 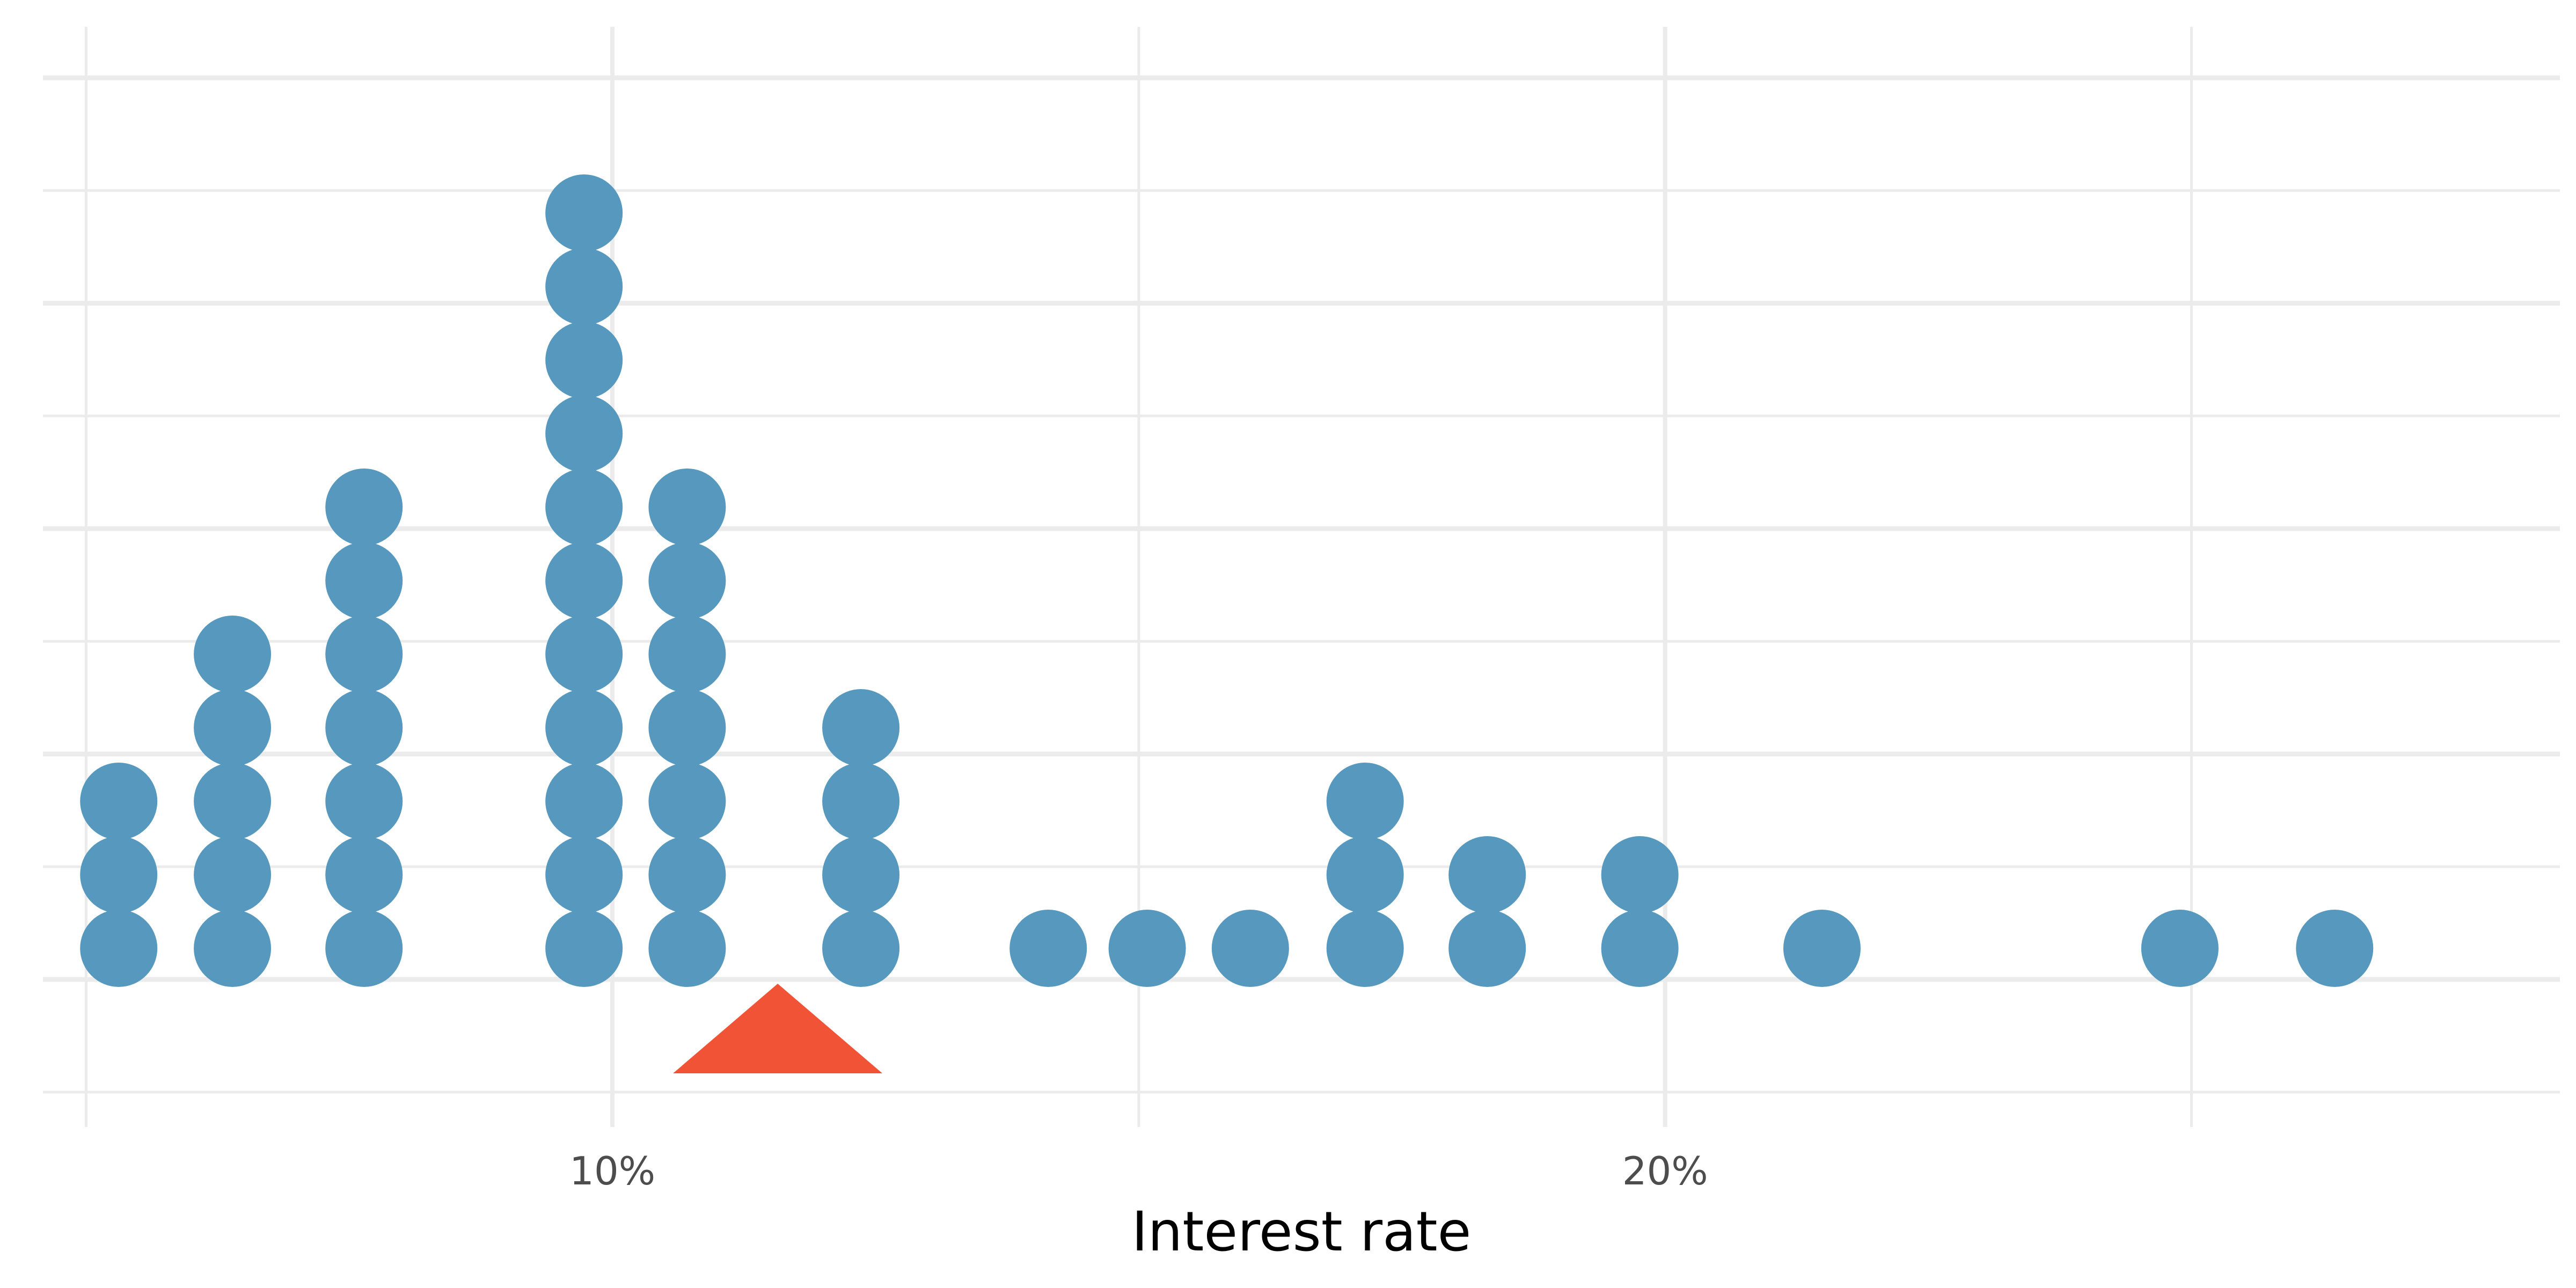 I want to click on x-tick-labels: 10% 20%, so click(x=1138, y=1171).